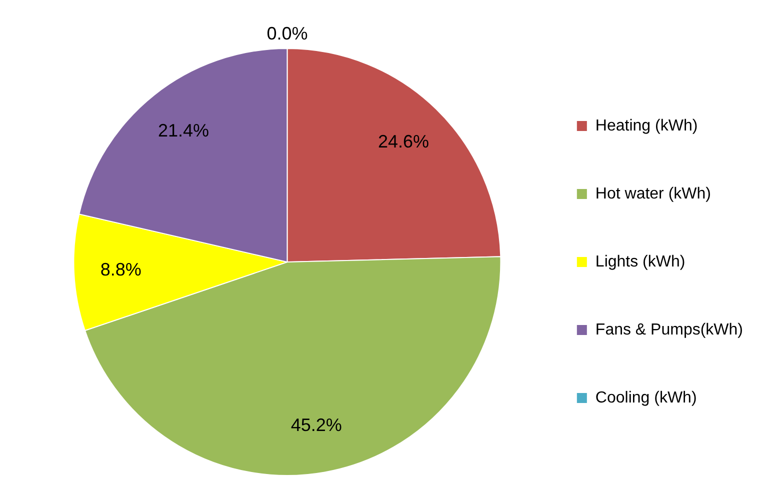 The image size is (773, 499). Describe the element at coordinates (184, 130) in the screenshot. I see `data-label: 21.4%` at that location.